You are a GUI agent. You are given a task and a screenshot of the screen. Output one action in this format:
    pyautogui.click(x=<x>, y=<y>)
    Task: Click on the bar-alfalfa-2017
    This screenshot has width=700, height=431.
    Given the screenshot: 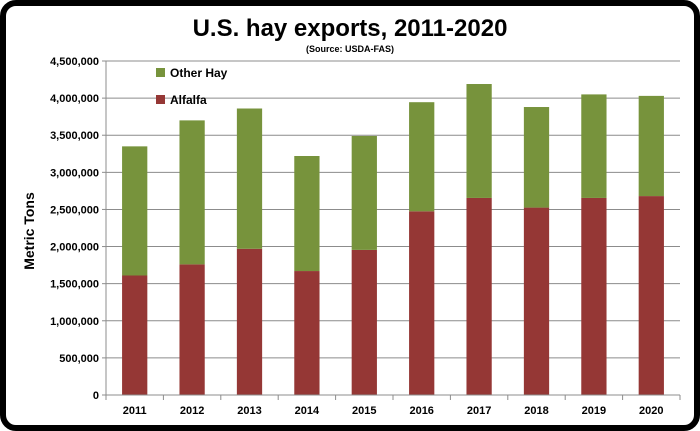 What is the action you would take?
    pyautogui.click(x=479, y=296)
    